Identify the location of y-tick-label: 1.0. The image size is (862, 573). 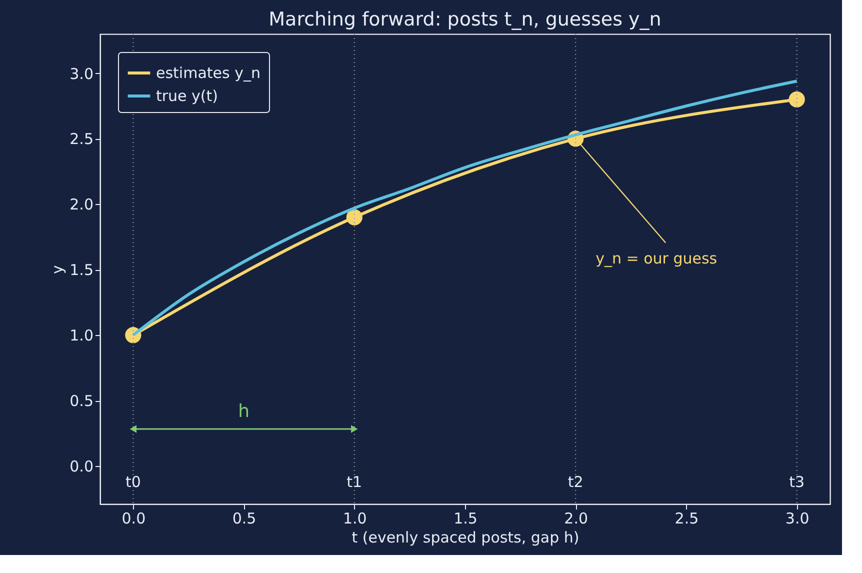
(82, 335).